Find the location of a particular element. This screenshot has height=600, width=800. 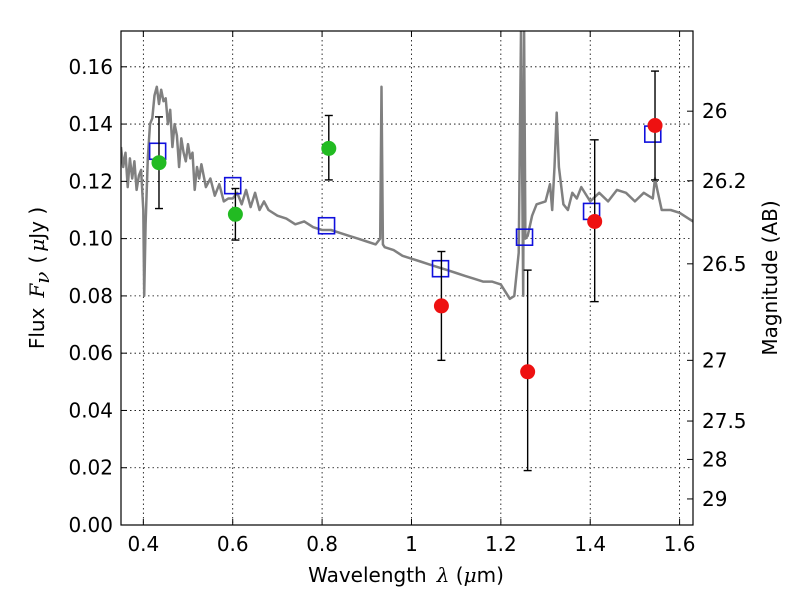

right-axis-label: Magnitude (AB) is located at coordinates (770, 277).